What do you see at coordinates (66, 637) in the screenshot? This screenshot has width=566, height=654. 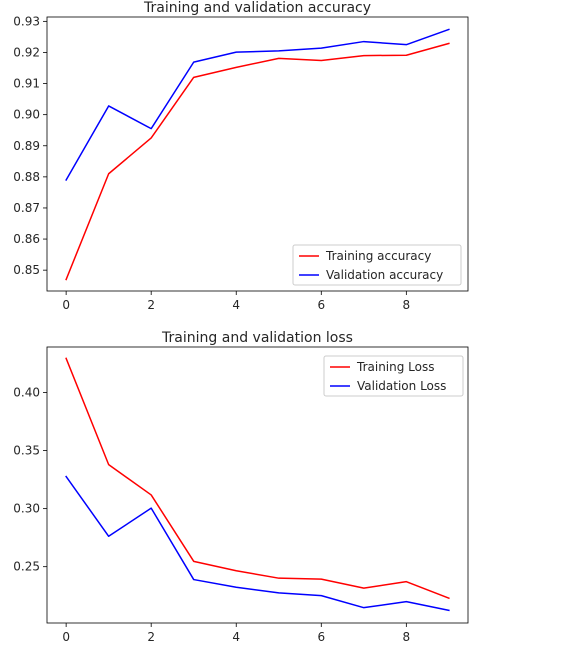 I see `loss-x-tick-label: 0` at bounding box center [66, 637].